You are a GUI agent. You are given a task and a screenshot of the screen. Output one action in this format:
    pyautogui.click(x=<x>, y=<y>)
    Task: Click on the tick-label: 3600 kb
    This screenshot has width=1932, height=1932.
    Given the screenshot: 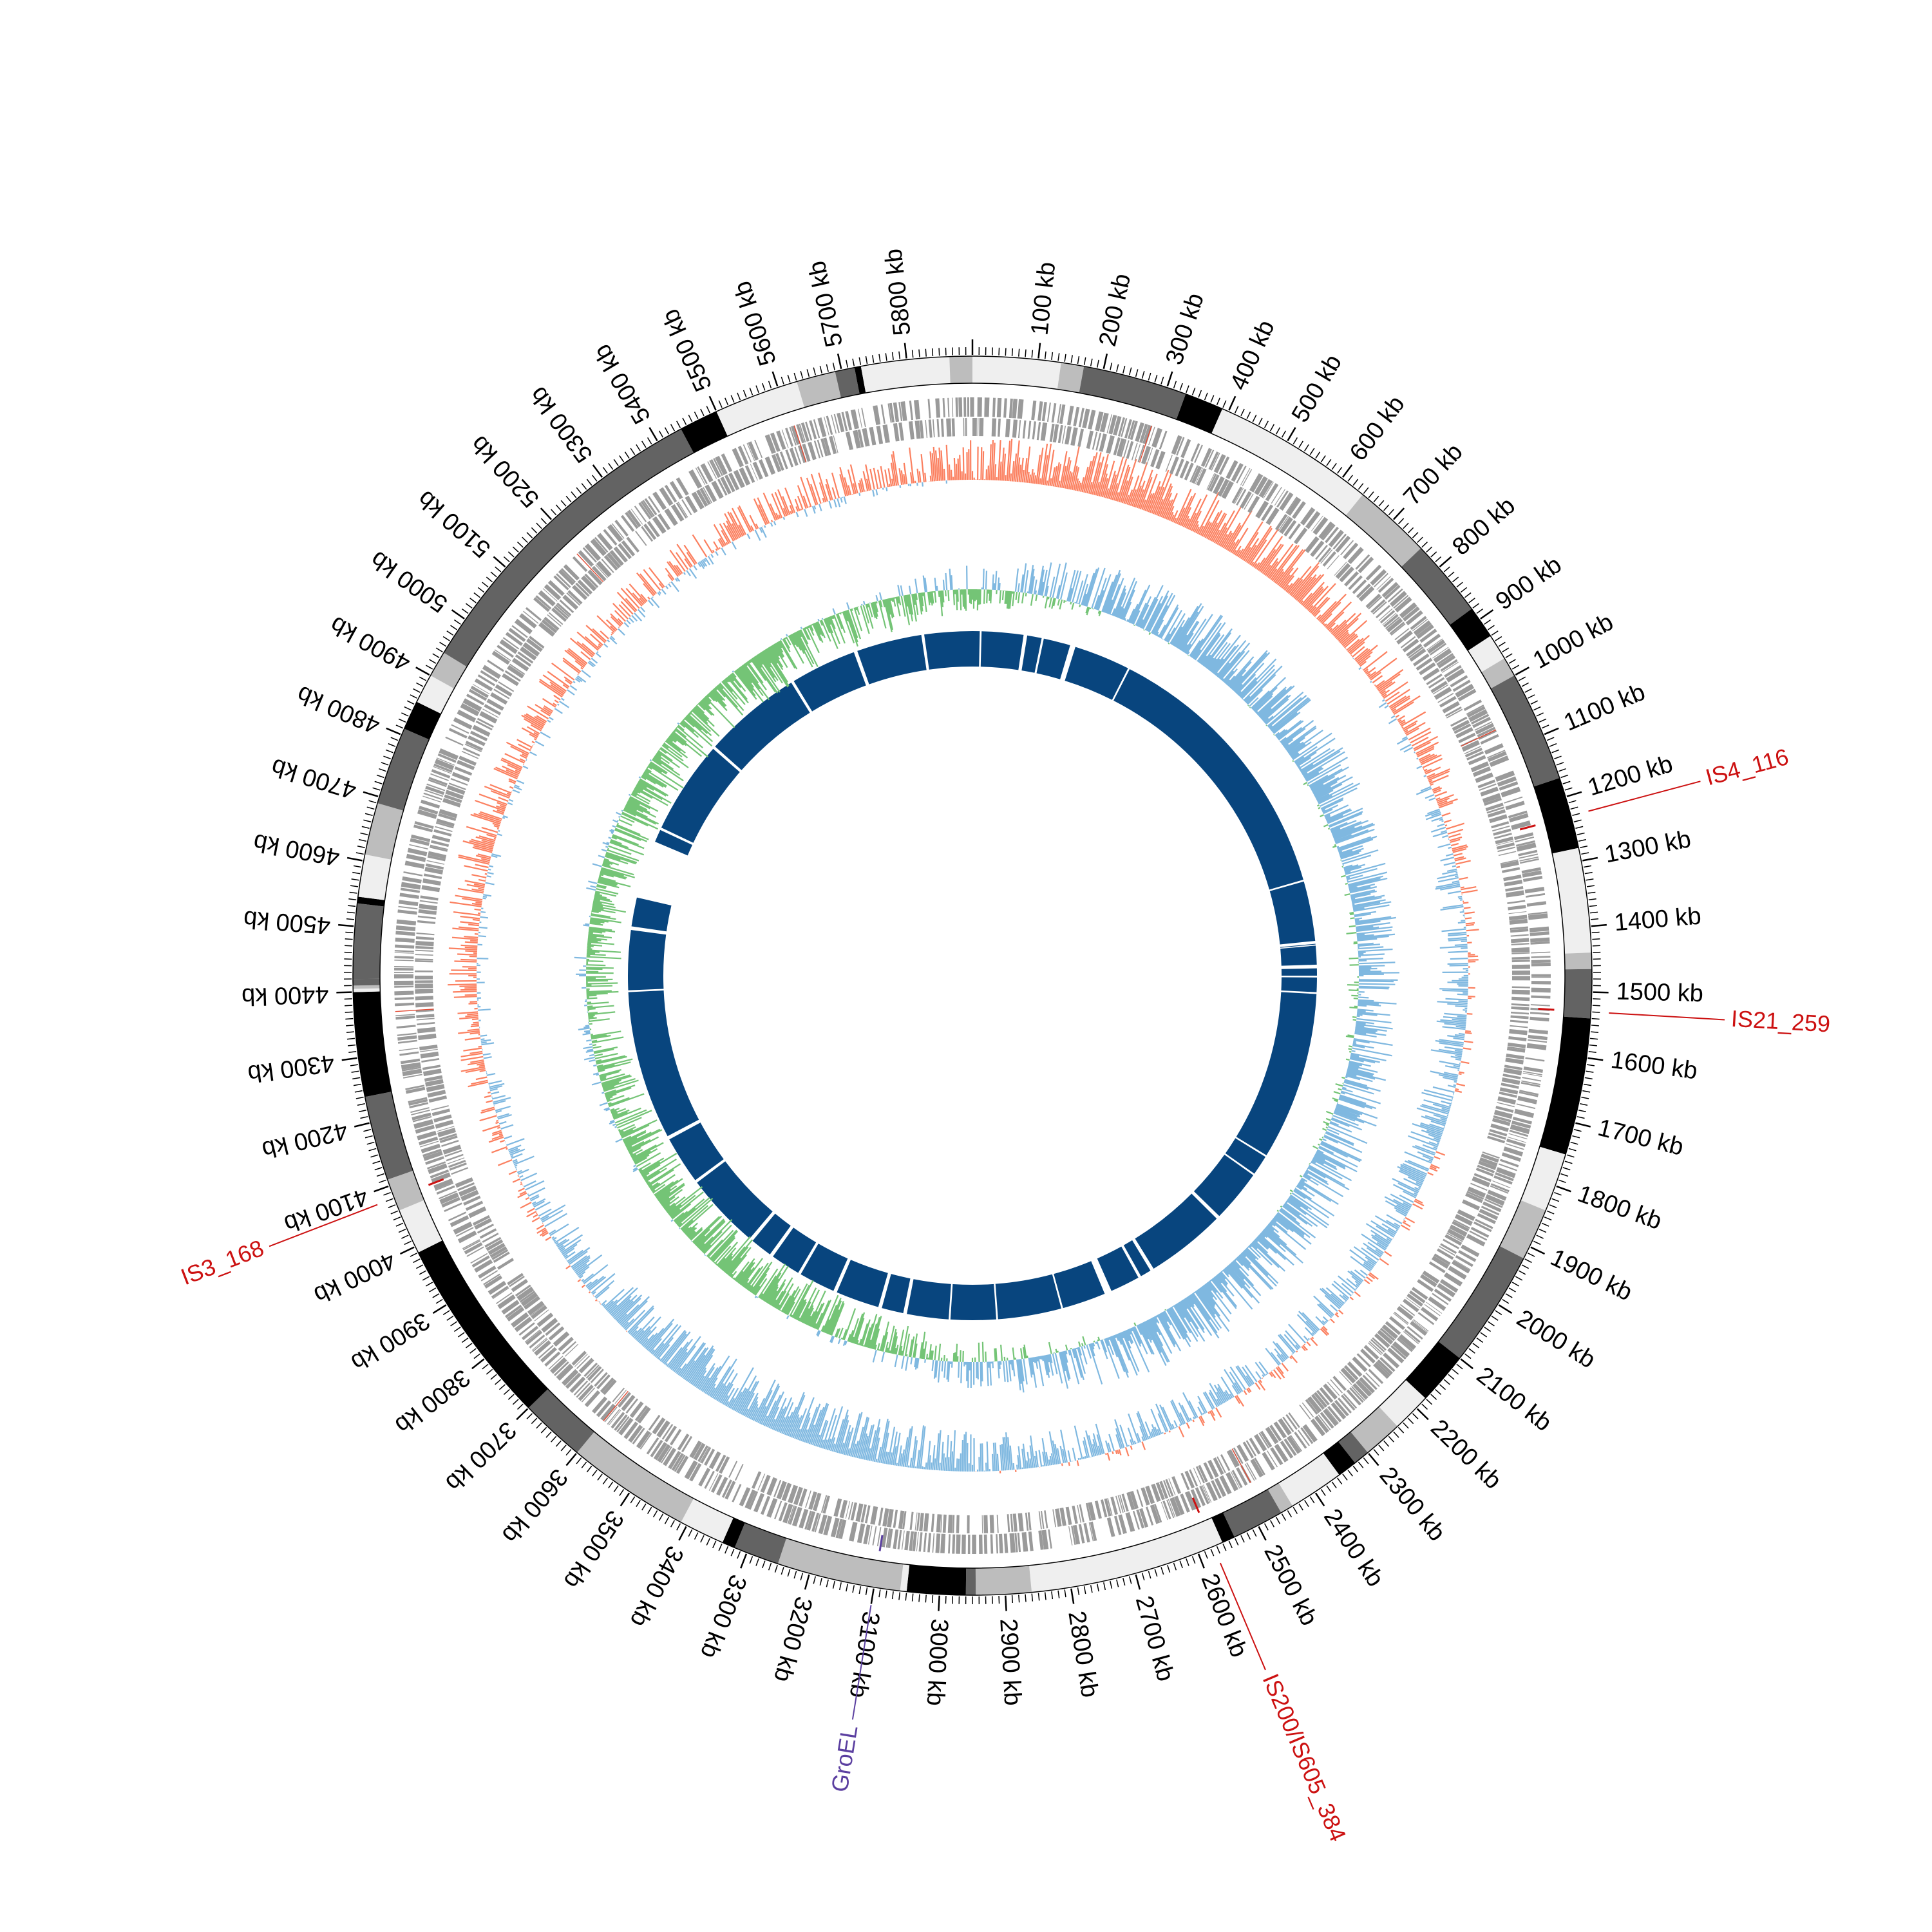 What is the action you would take?
    pyautogui.click(x=535, y=1506)
    